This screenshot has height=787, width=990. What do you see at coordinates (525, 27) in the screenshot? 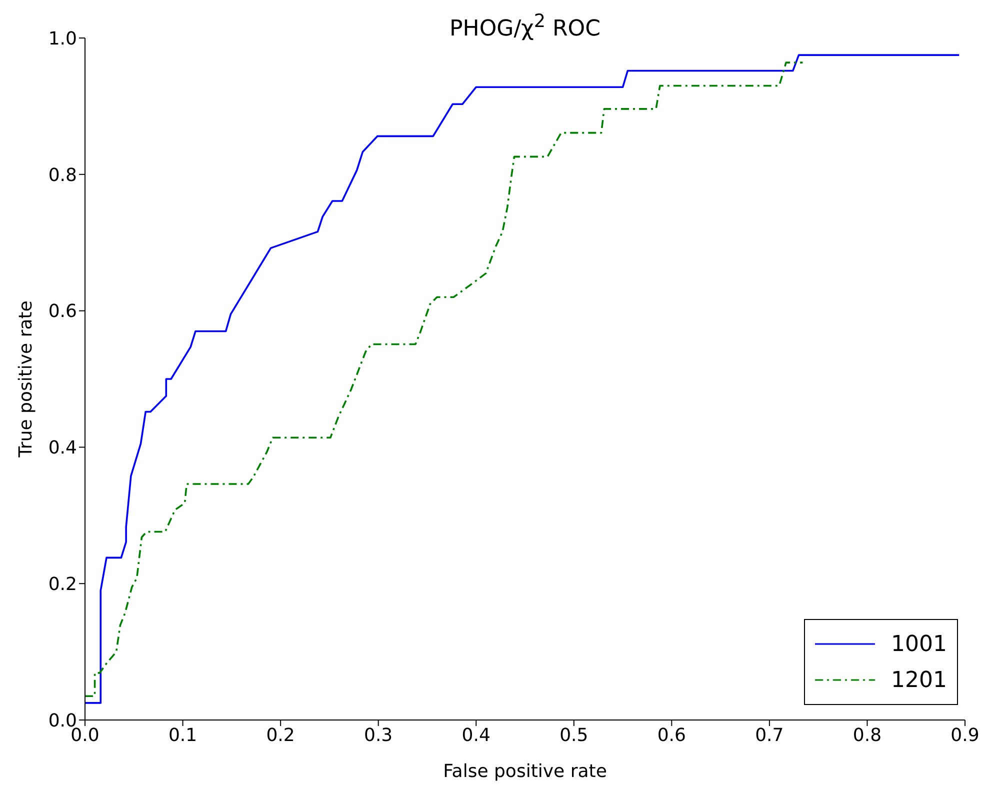
I see `chart-title: PHOG/χ$^{2}$ ROC` at bounding box center [525, 27].